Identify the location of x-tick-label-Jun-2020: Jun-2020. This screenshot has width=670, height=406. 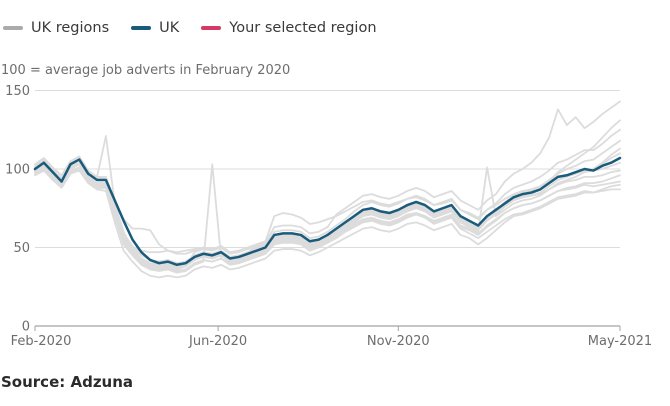
(217, 341).